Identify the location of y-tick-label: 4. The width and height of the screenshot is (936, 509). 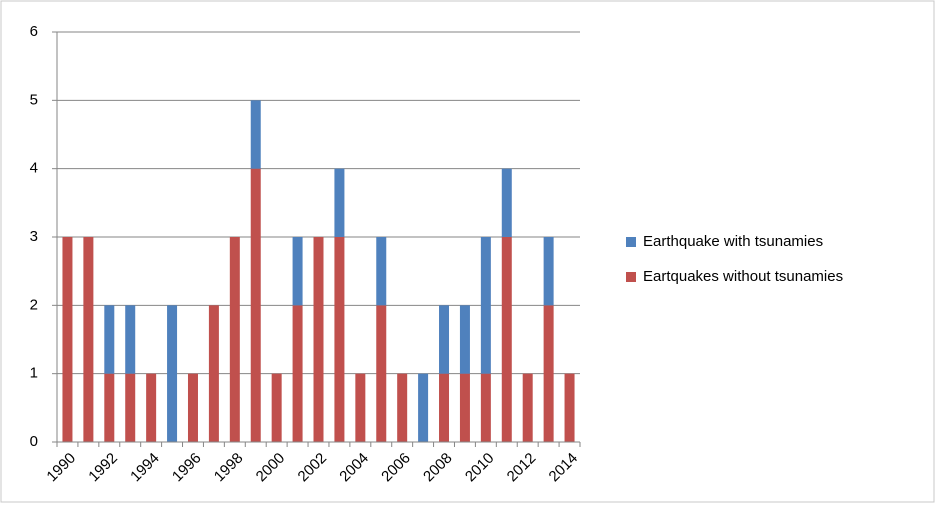
(34, 168).